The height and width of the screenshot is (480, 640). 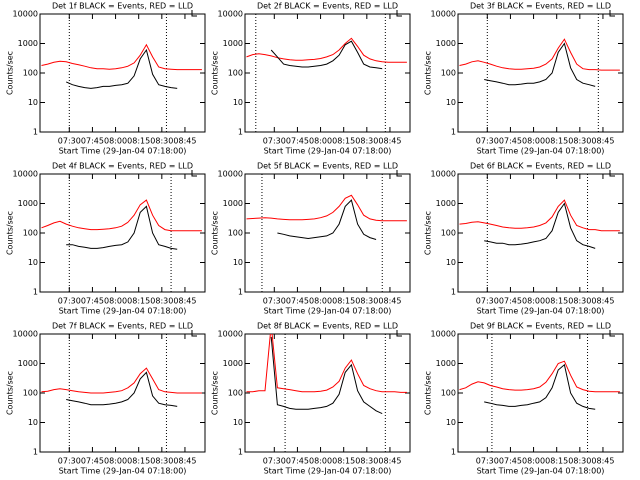 I want to click on panel-title: Det 6f BLACK = Events, RED = LLD, so click(x=540, y=166).